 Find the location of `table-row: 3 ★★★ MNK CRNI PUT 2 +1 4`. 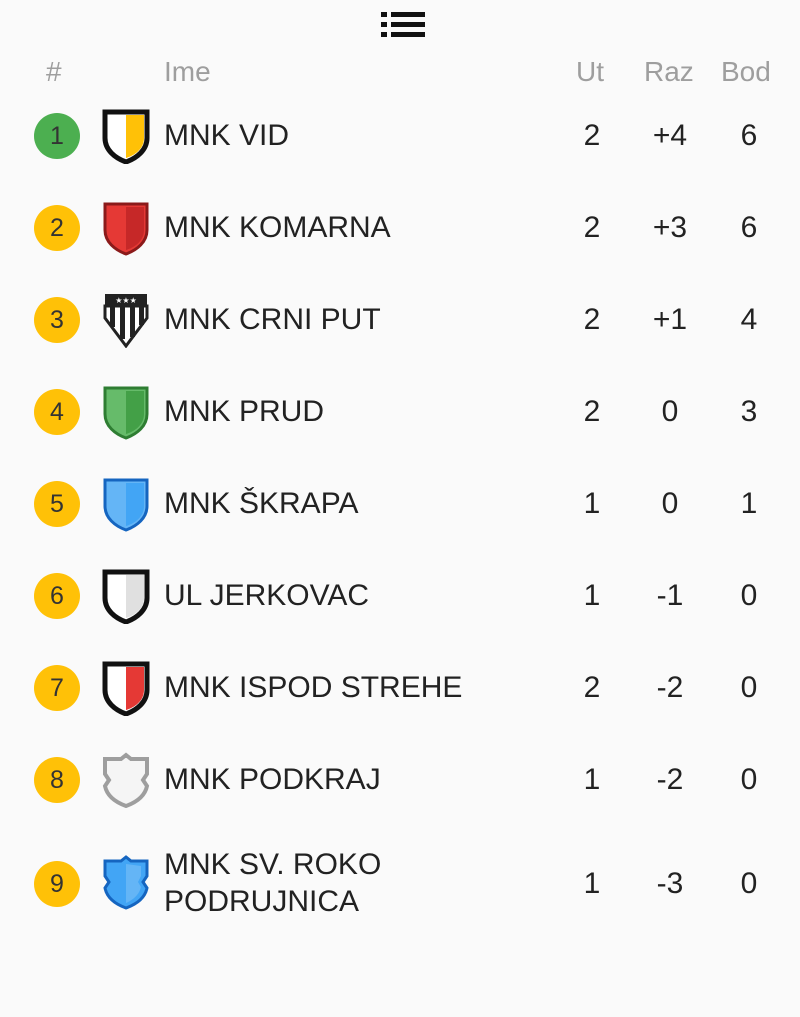

table-row: 3 ★★★ MNK CRNI PUT 2 +1 4 is located at coordinates (400, 320).